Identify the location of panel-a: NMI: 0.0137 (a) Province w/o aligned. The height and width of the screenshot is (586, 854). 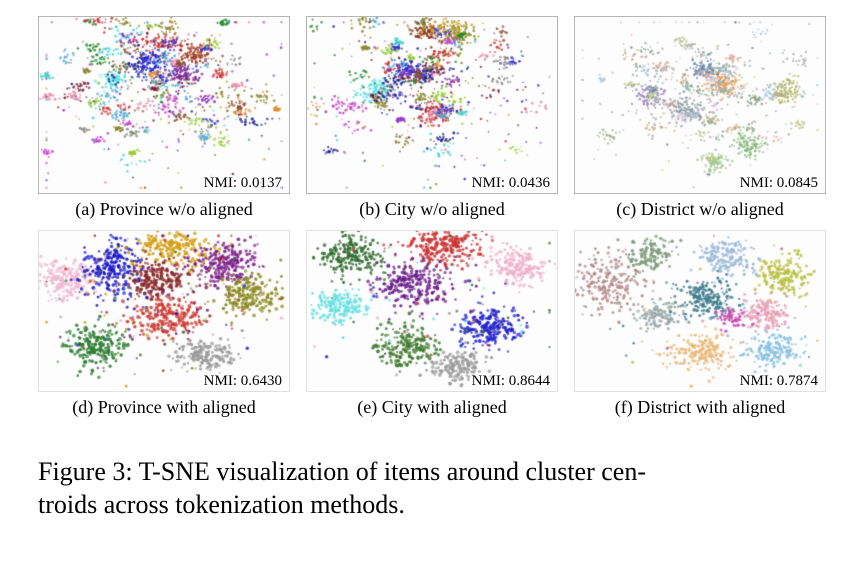
(164, 118).